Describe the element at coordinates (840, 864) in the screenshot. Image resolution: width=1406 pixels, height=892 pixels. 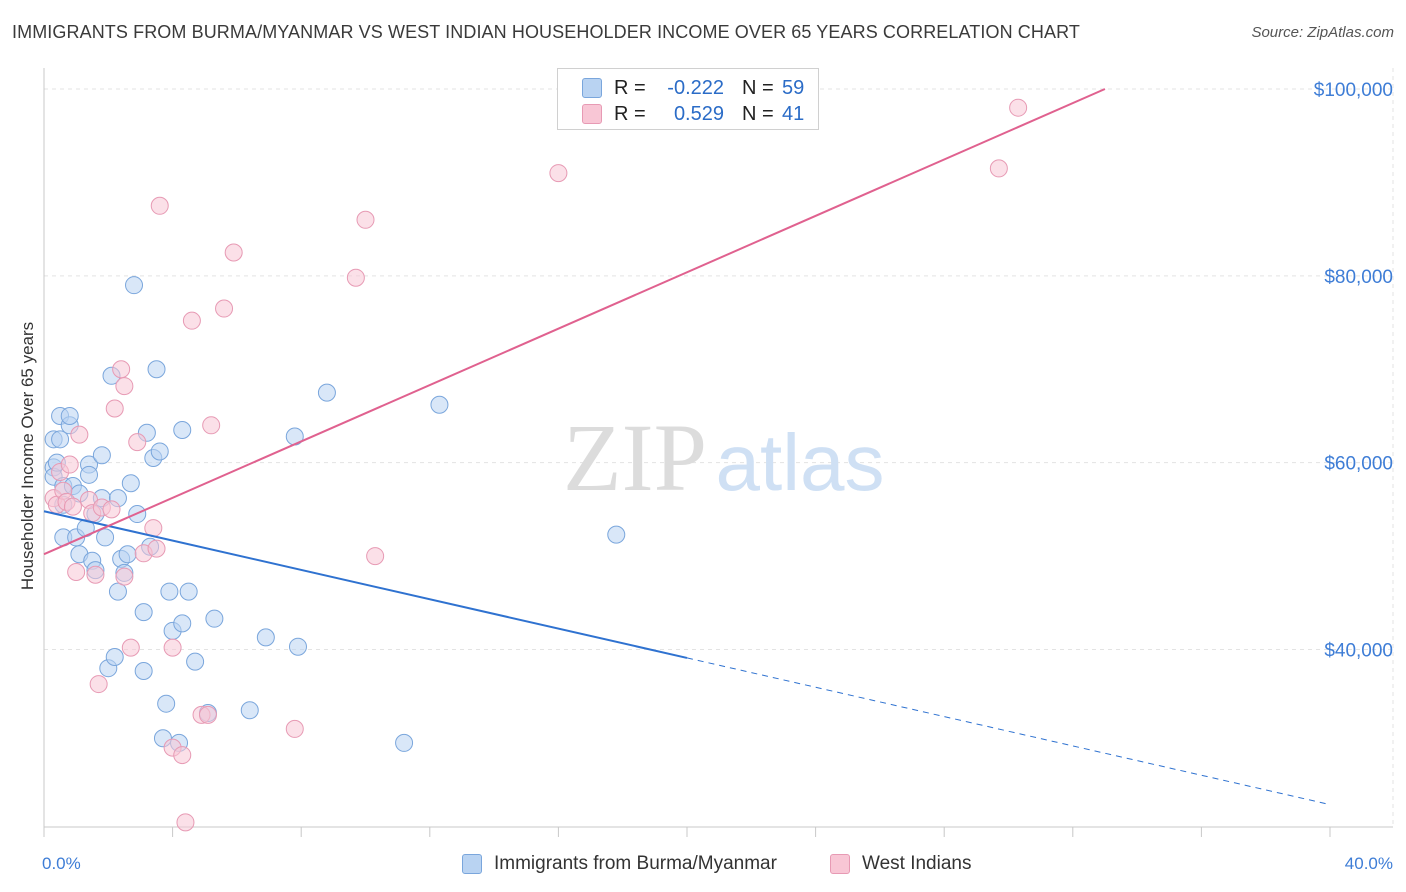
I see `legend-swatch-west-indian` at that location.